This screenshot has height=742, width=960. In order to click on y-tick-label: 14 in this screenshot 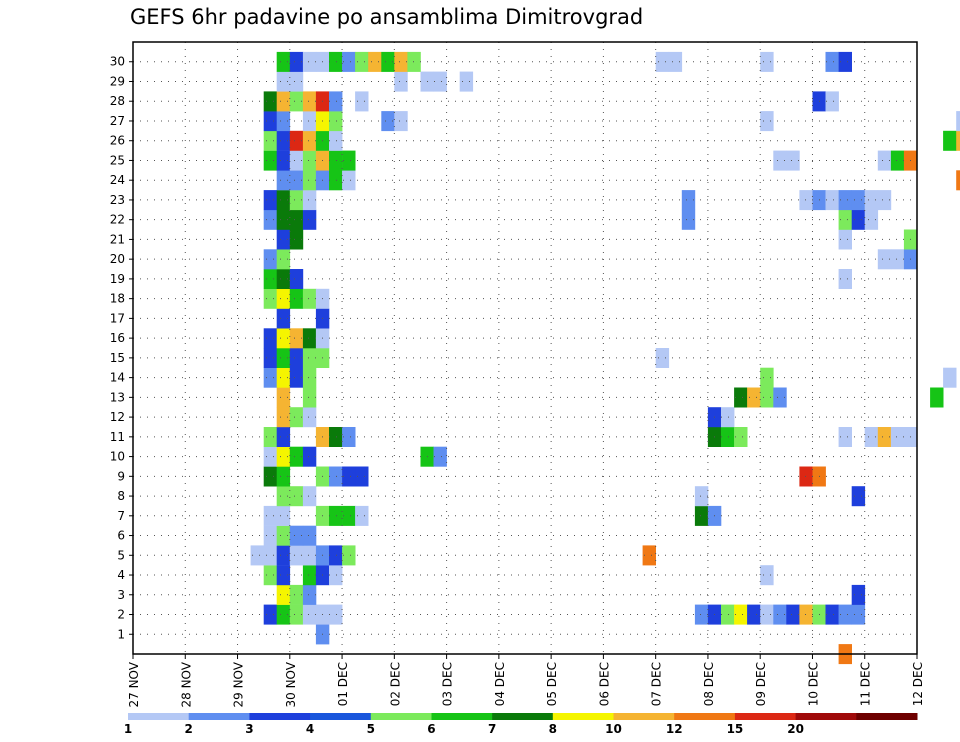, I will do `click(117, 378)`.